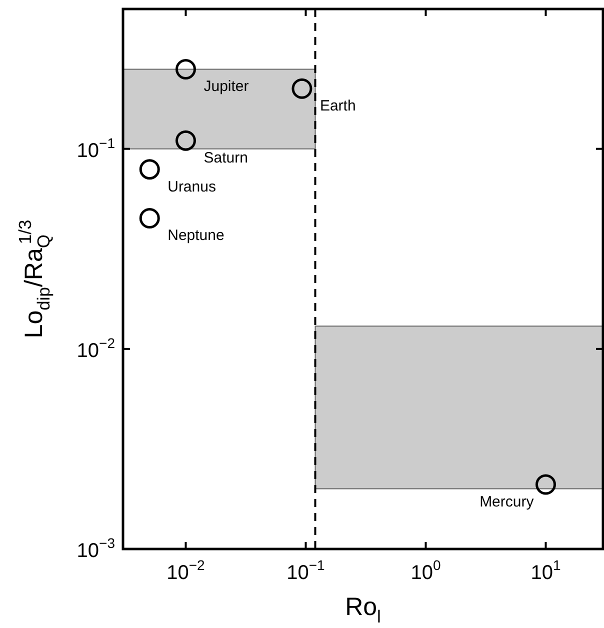 Image resolution: width=604 pixels, height=628 pixels. I want to click on x-tick-label: 10$^{−1}$, so click(306, 570).